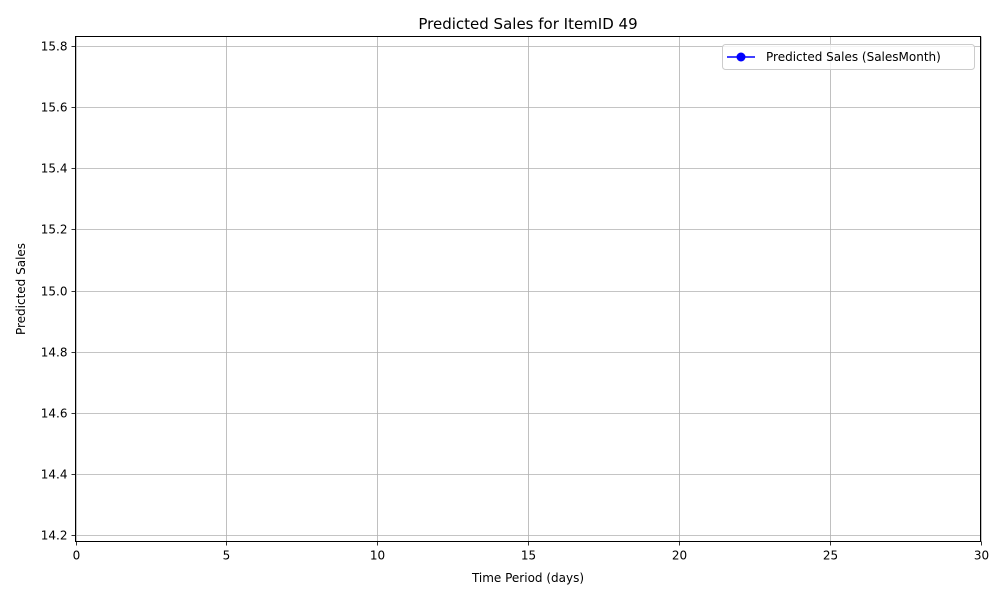 The height and width of the screenshot is (600, 1000). What do you see at coordinates (527, 578) in the screenshot?
I see `x-axis-label: Time Period (days)` at bounding box center [527, 578].